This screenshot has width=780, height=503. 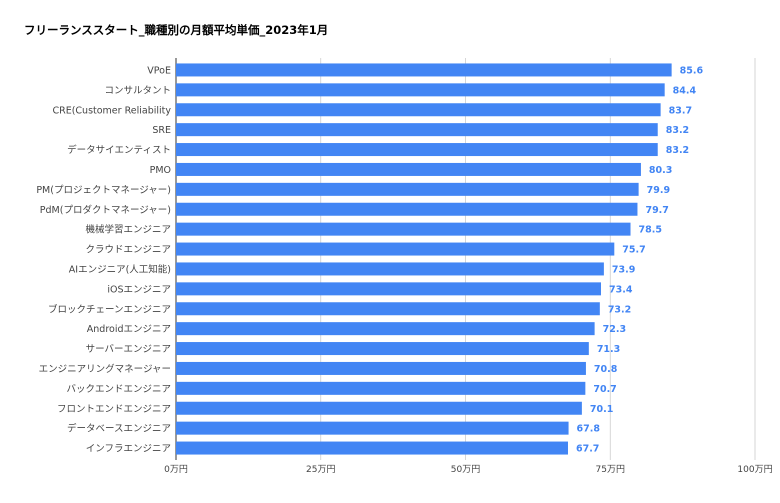 What do you see at coordinates (320, 469) in the screenshot?
I see `x-tick-label: 25万円` at bounding box center [320, 469].